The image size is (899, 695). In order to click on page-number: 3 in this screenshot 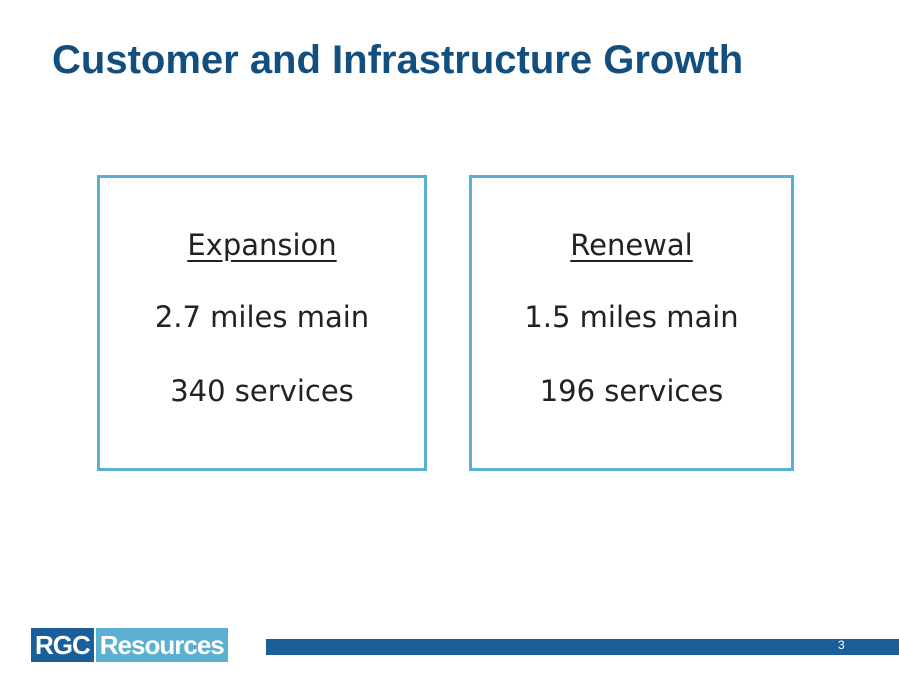, I will do `click(841, 645)`.